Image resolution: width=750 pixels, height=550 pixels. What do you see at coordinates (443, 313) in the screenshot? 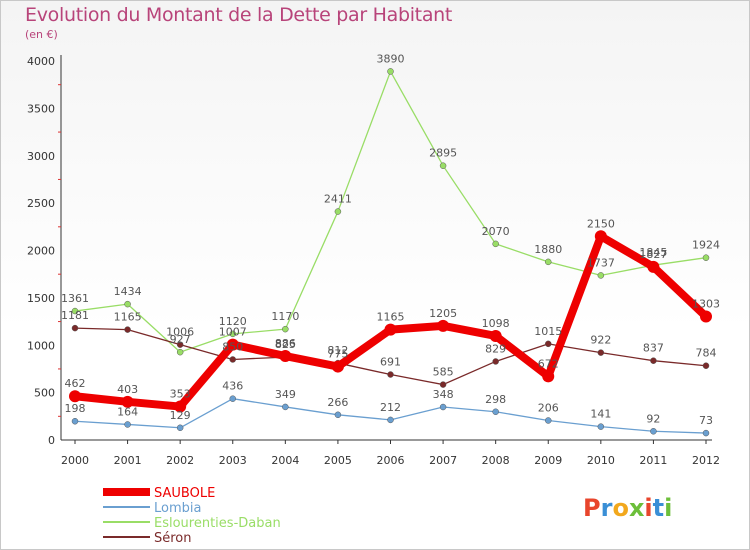
I see `data-label: 1205` at bounding box center [443, 313].